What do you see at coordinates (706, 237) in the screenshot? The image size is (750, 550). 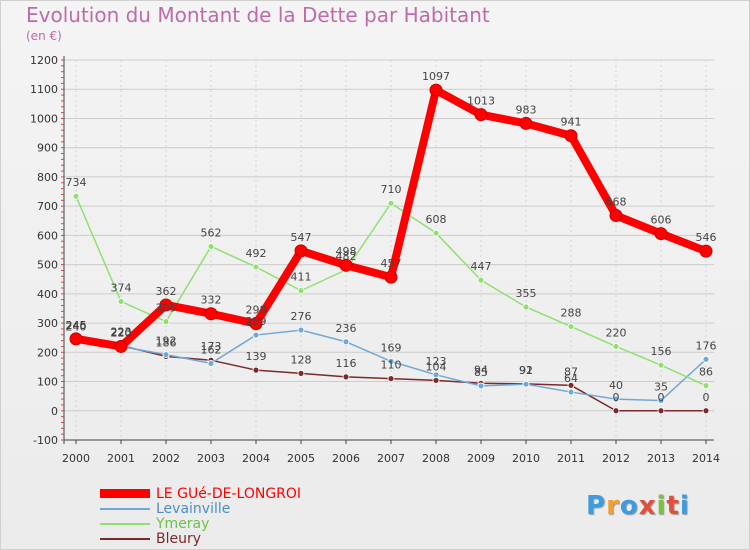 I see `data-label: 546` at bounding box center [706, 237].